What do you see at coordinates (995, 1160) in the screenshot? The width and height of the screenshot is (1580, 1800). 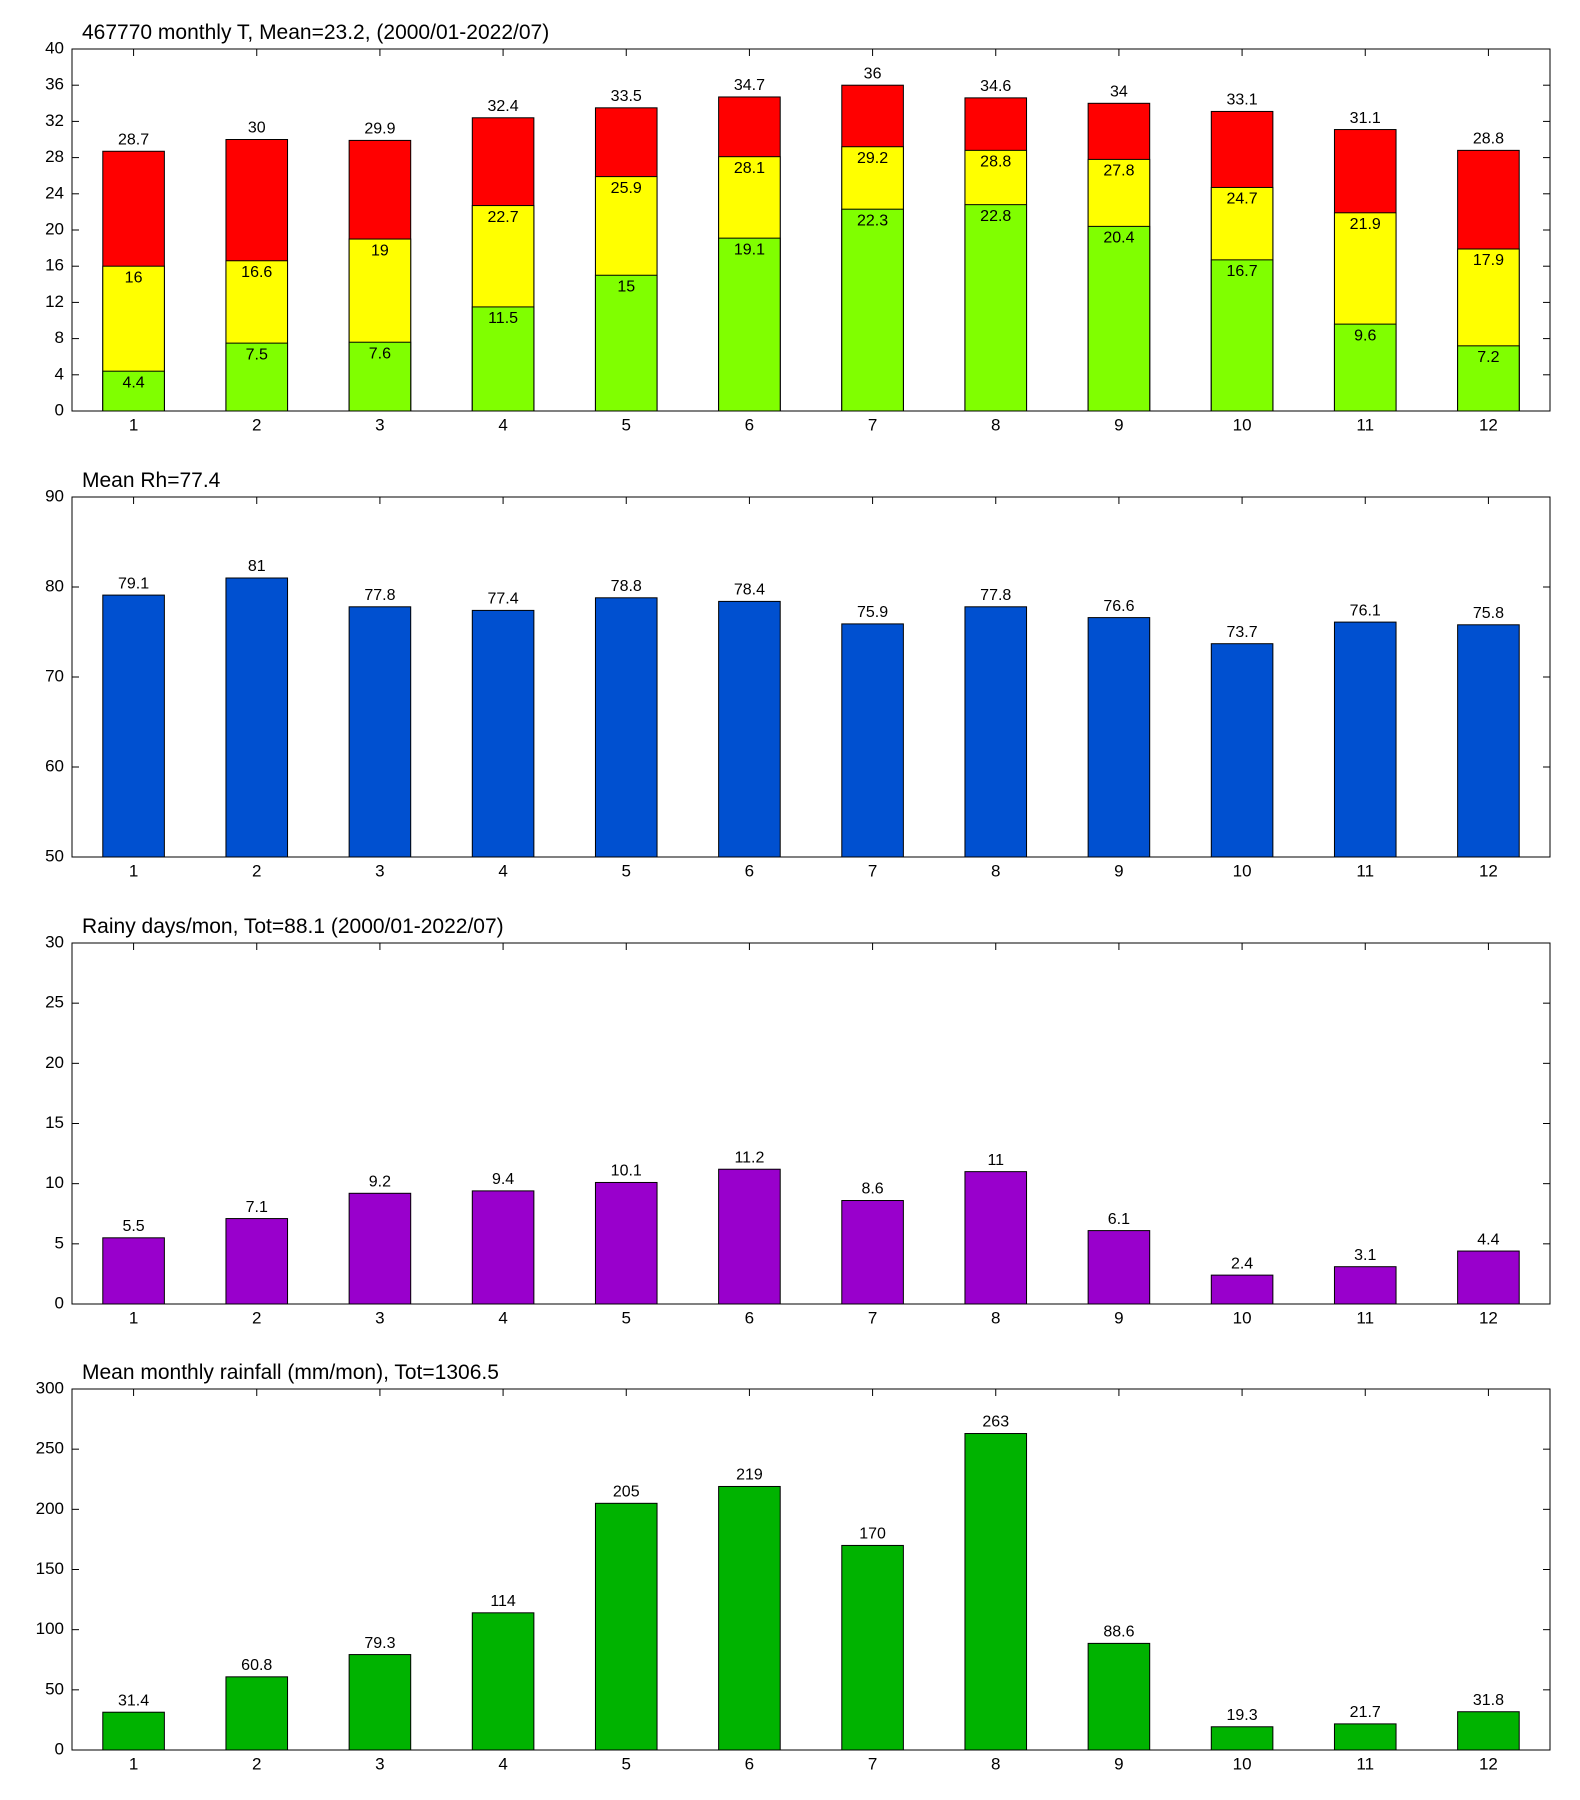 I see `value-label: 11` at bounding box center [995, 1160].